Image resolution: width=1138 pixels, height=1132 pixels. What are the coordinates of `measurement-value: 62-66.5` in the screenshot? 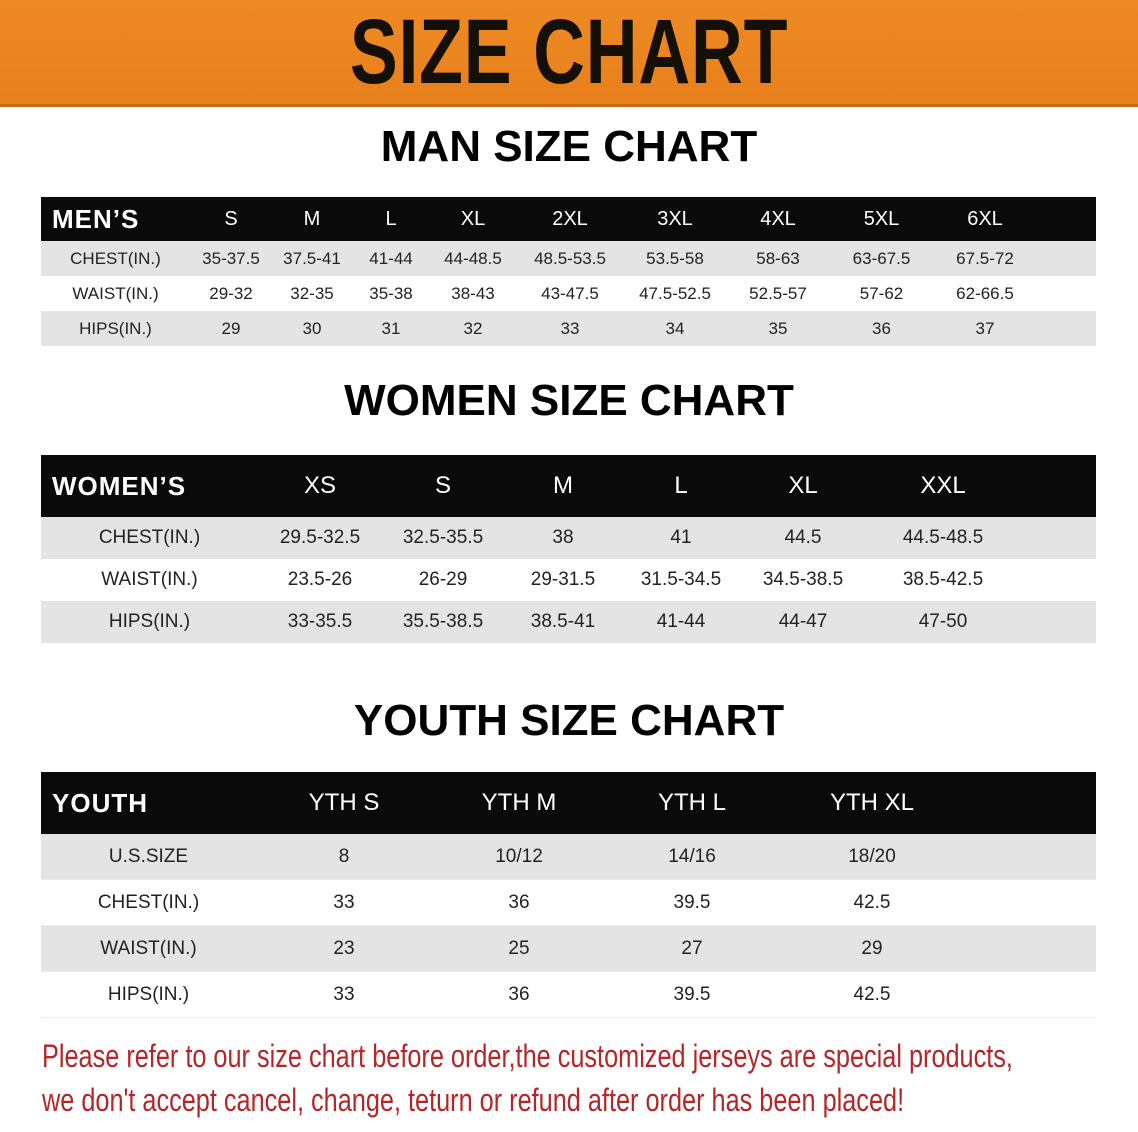 It's located at (985, 293).